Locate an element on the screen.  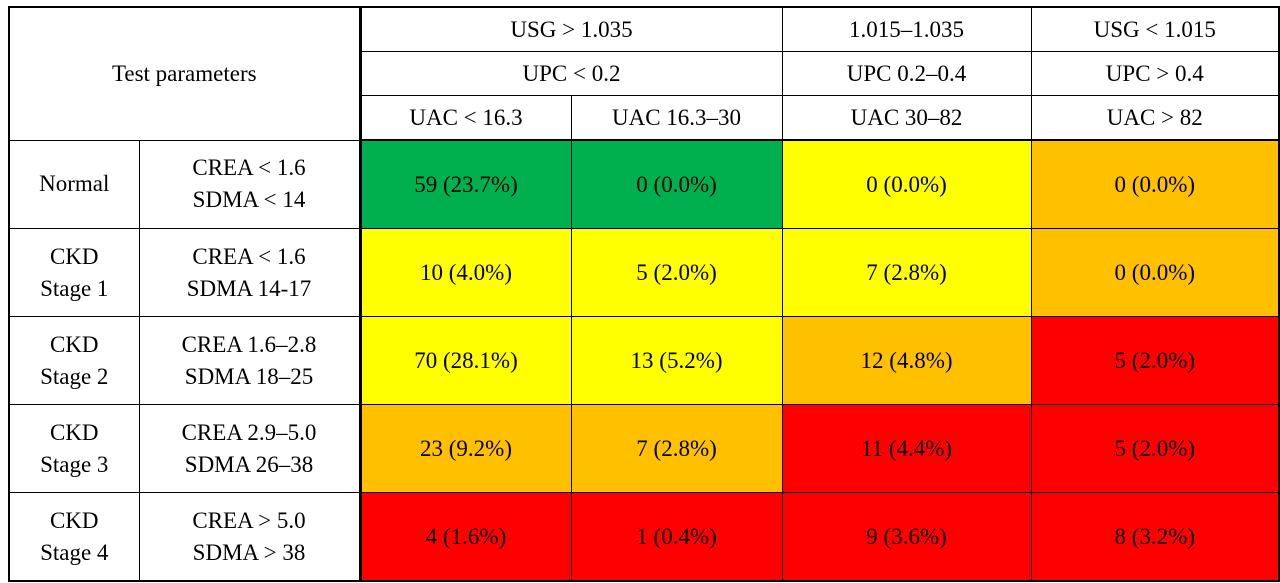
usg-header-high: USG > 1.035 is located at coordinates (570, 29).